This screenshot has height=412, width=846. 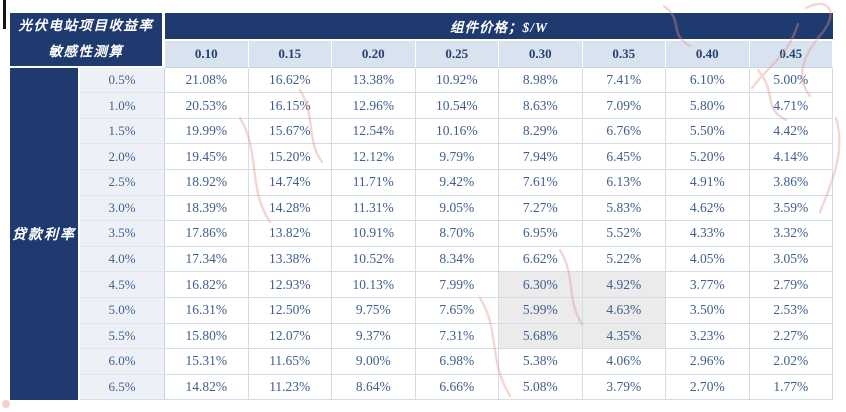 I want to click on data-cell: 9.42%, so click(x=457, y=183).